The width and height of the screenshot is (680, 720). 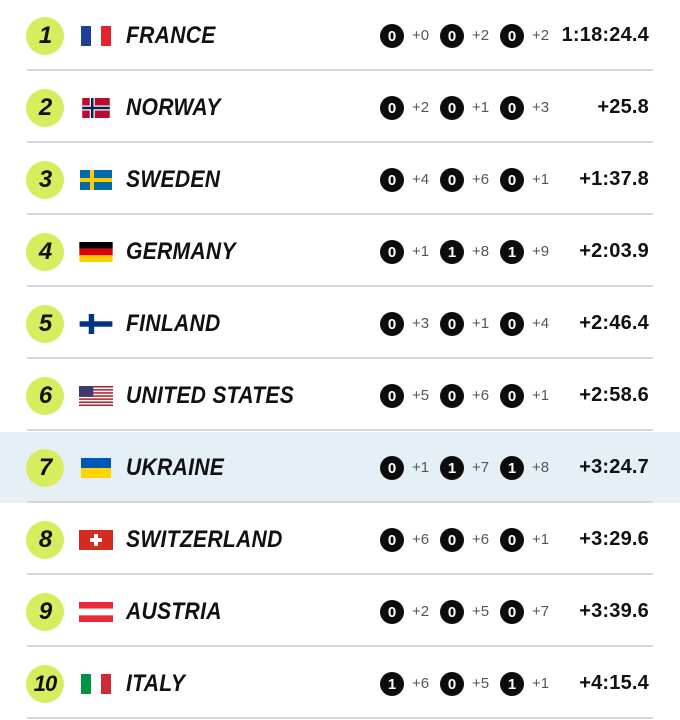 What do you see at coordinates (340, 179) in the screenshot?
I see `result-row: 3 SWEDEN 0 +4 0 +6 0 +1 +1:37.8` at bounding box center [340, 179].